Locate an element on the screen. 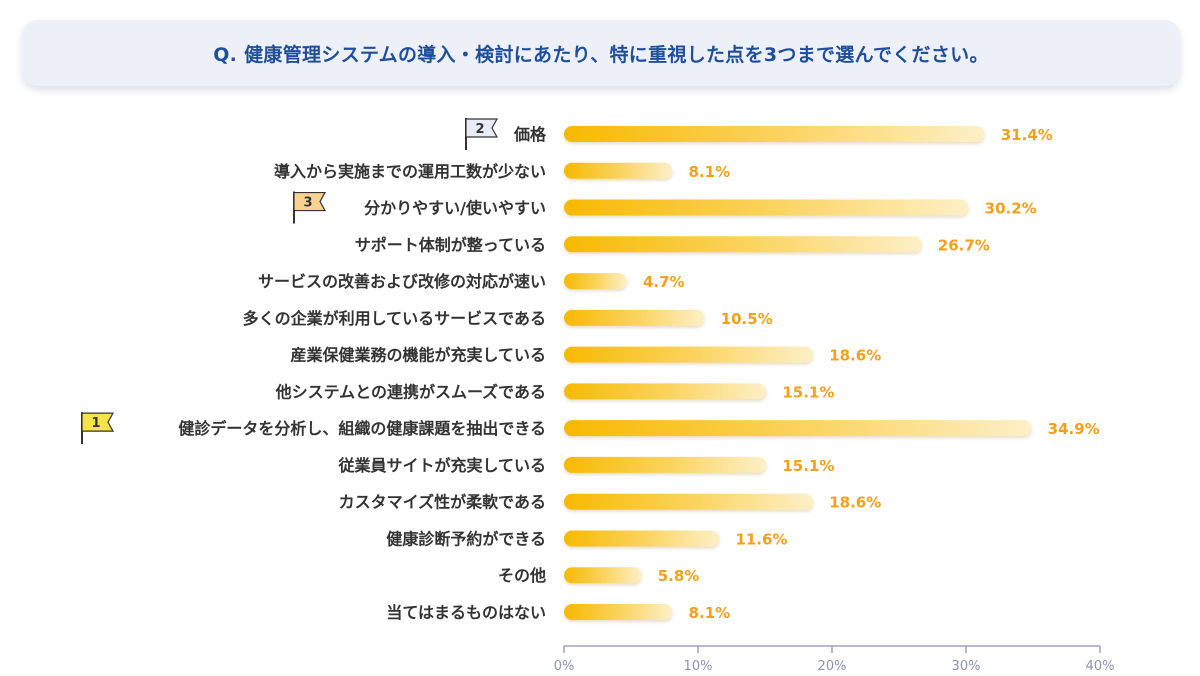 This screenshot has width=1200, height=676. x-tick-label: 0% is located at coordinates (564, 666).